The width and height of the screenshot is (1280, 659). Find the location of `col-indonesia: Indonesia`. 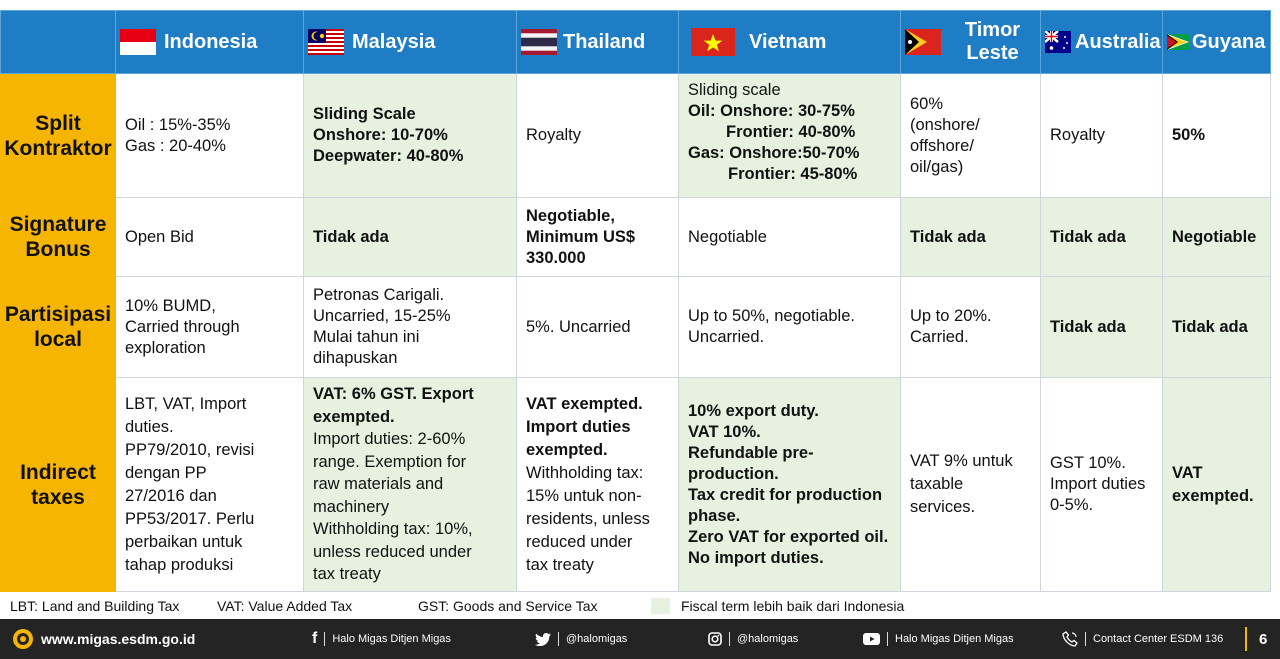

col-indonesia: Indonesia is located at coordinates (209, 42).